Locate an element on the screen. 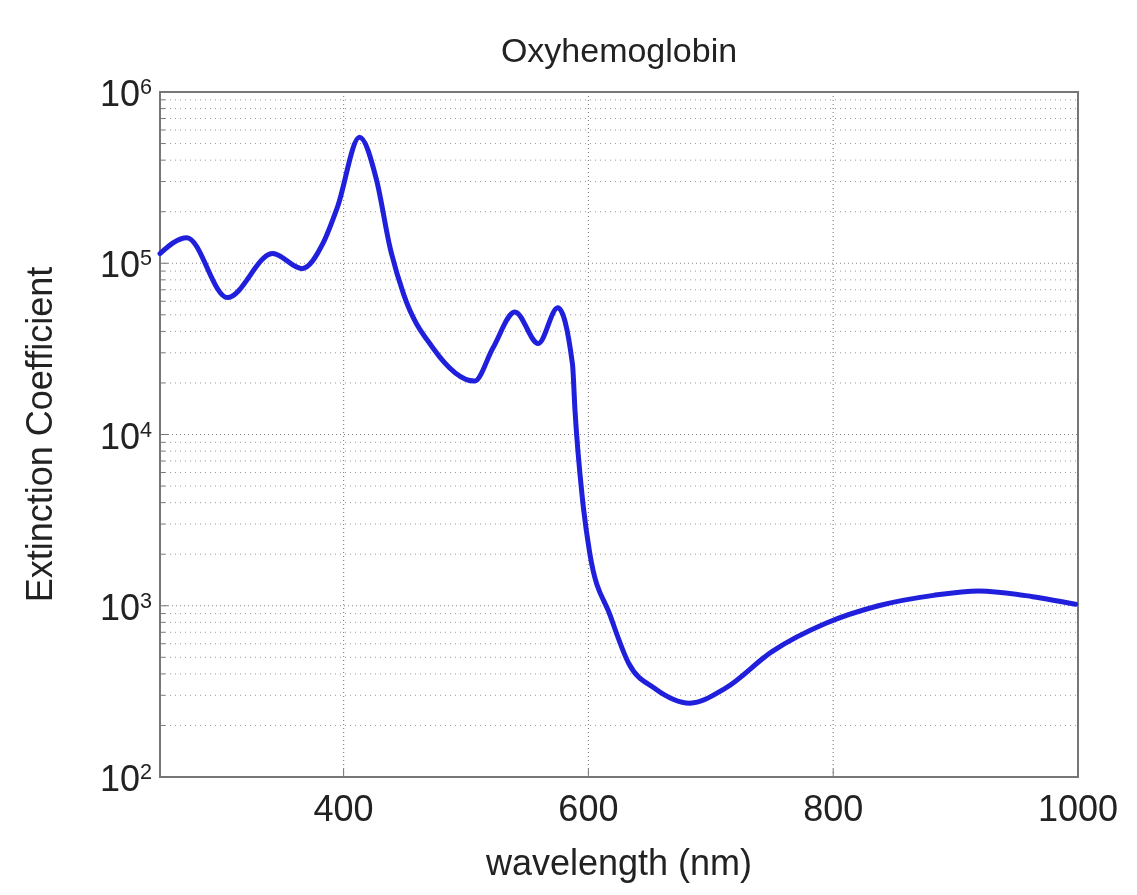 The width and height of the screenshot is (1137, 895). x-tick-label: 400 is located at coordinates (343, 808).